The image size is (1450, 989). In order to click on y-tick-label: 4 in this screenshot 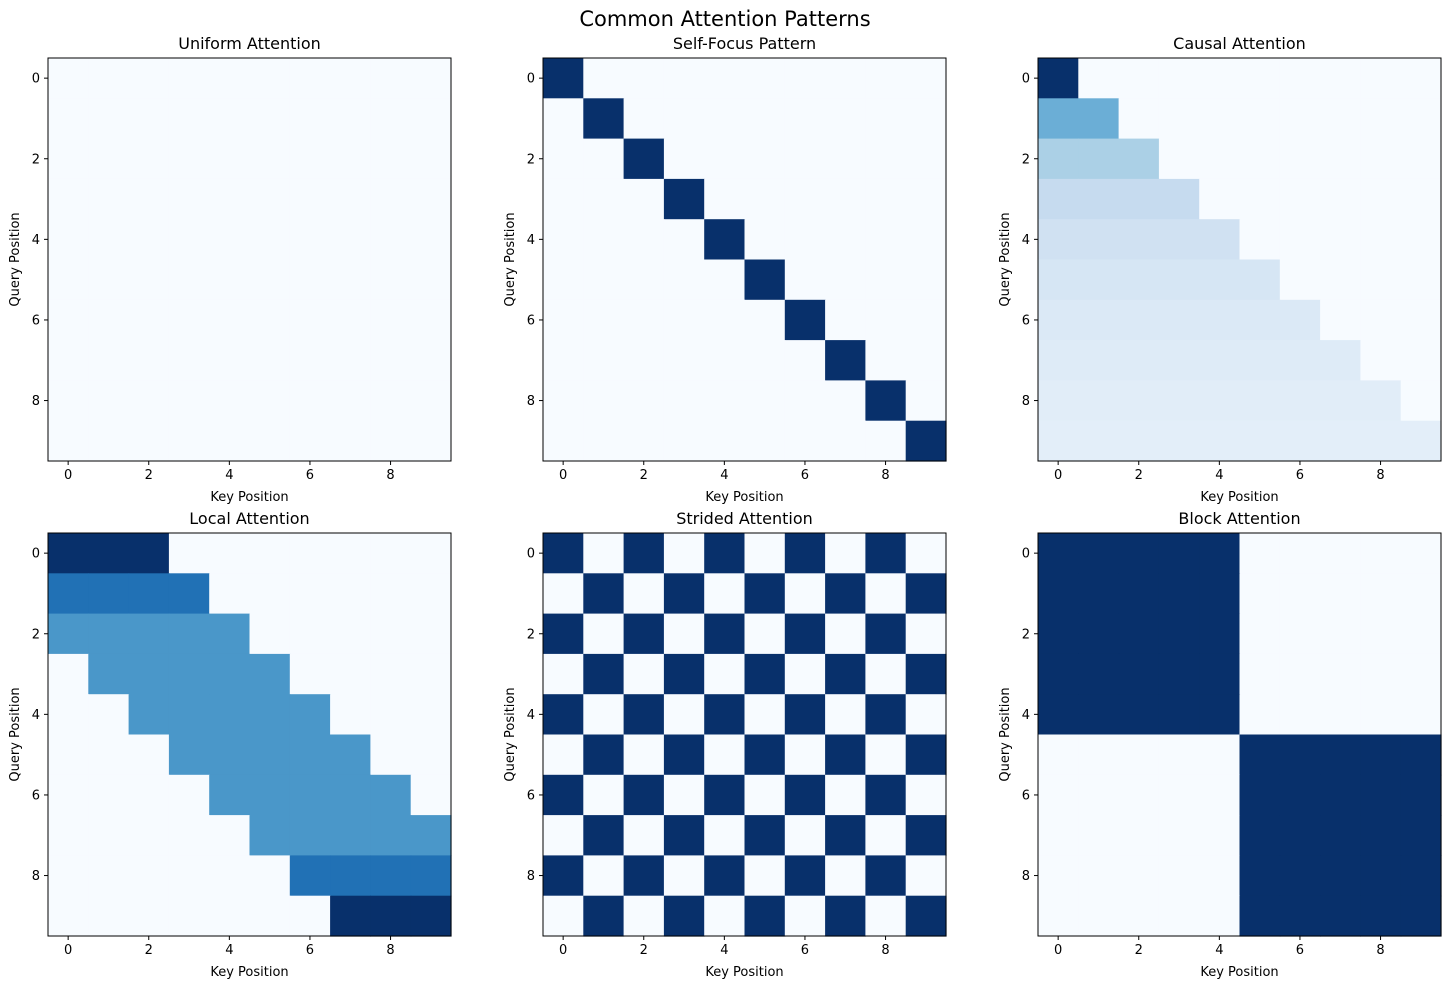, I will do `click(531, 715)`.